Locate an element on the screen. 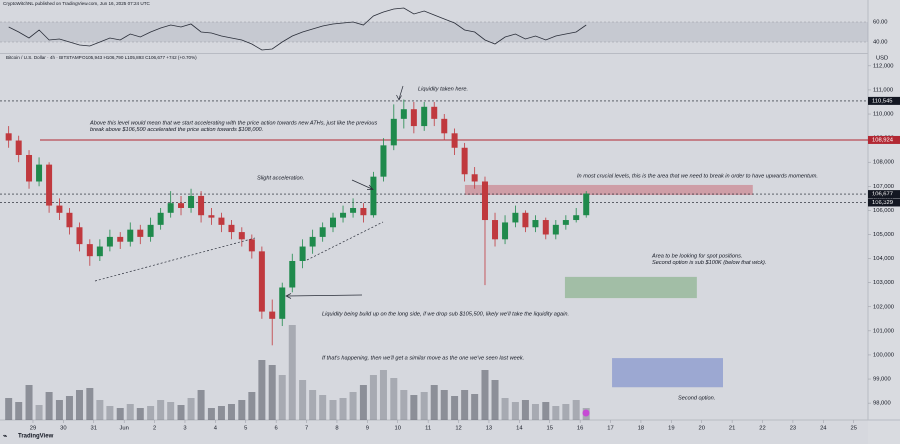 This screenshot has height=444, width=900. y-tick-label: 98,000 is located at coordinates (882, 404).